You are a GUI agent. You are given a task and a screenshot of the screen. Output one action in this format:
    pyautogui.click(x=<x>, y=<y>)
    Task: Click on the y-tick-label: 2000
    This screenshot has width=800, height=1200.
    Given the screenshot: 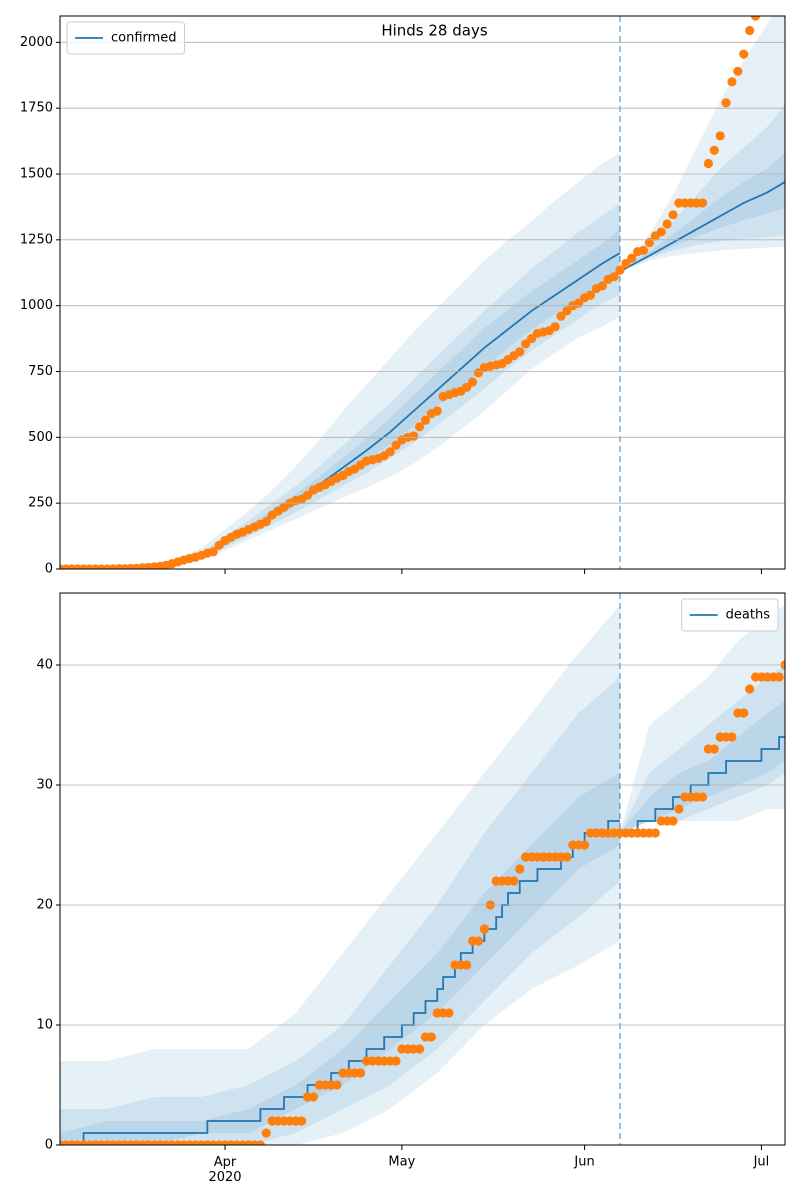 What is the action you would take?
    pyautogui.click(x=36, y=42)
    